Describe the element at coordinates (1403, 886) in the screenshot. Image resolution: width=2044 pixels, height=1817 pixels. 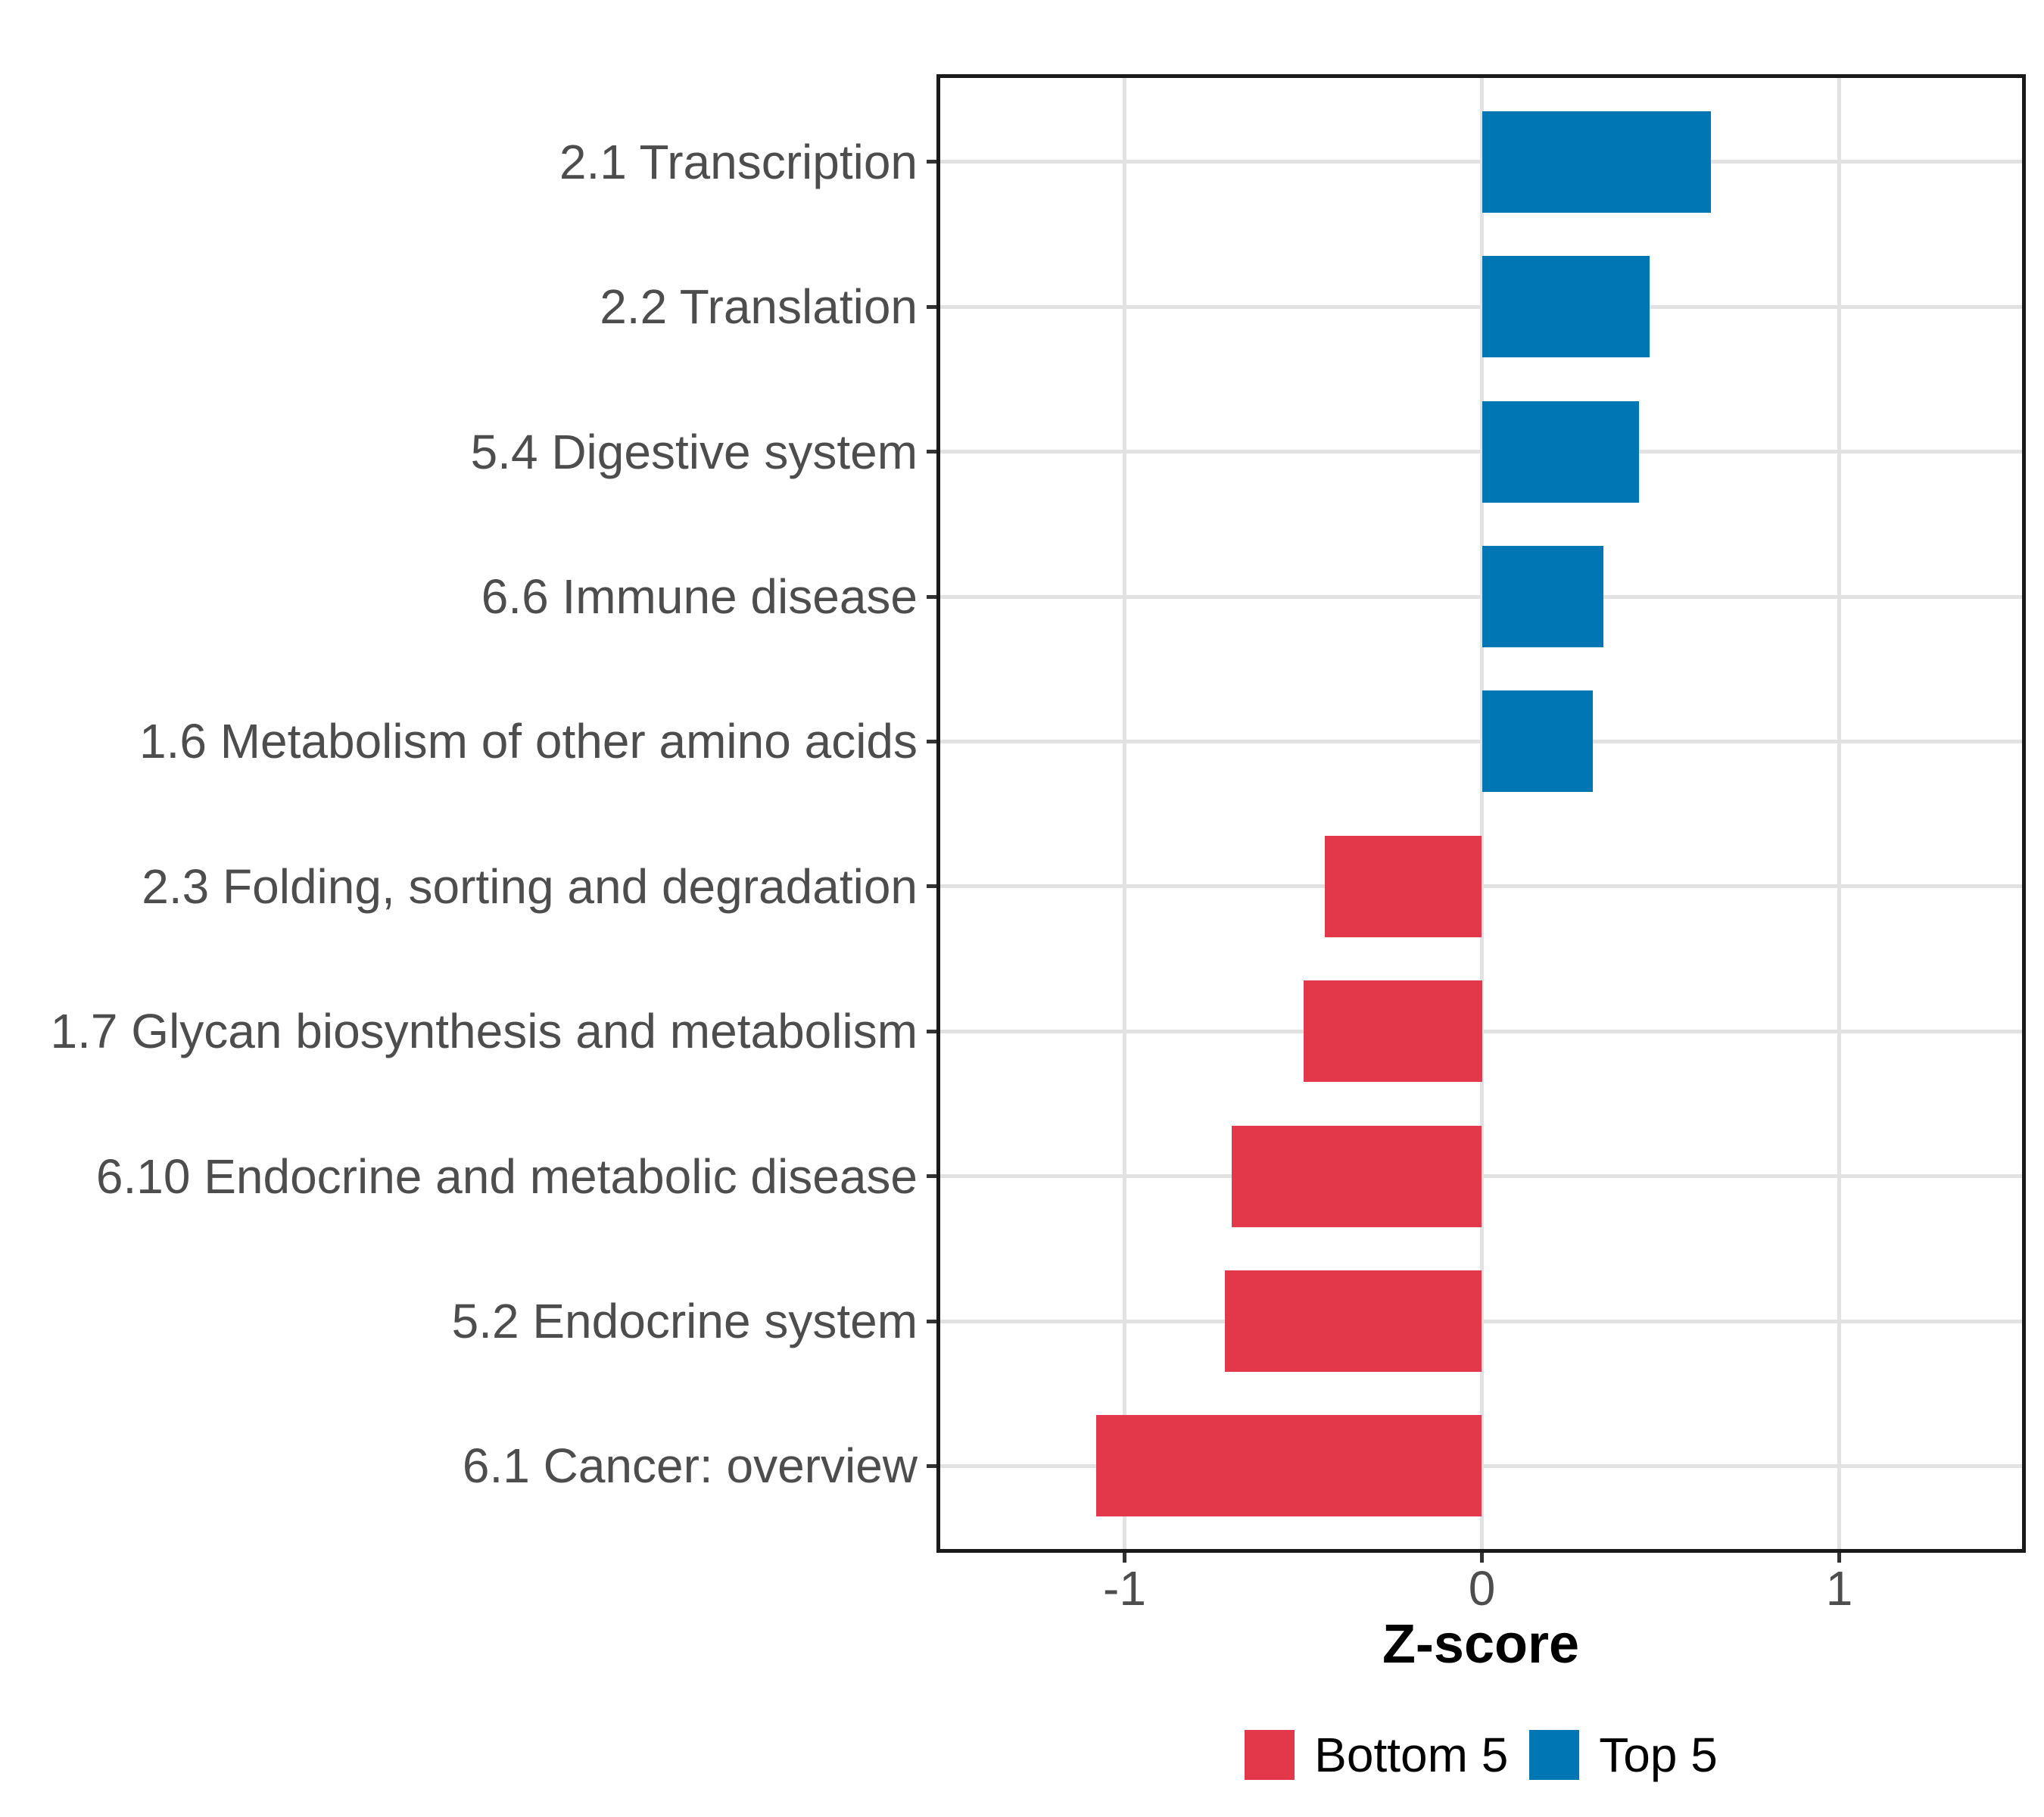
I see `bar-2-3-folding-sorting-and-degradation` at that location.